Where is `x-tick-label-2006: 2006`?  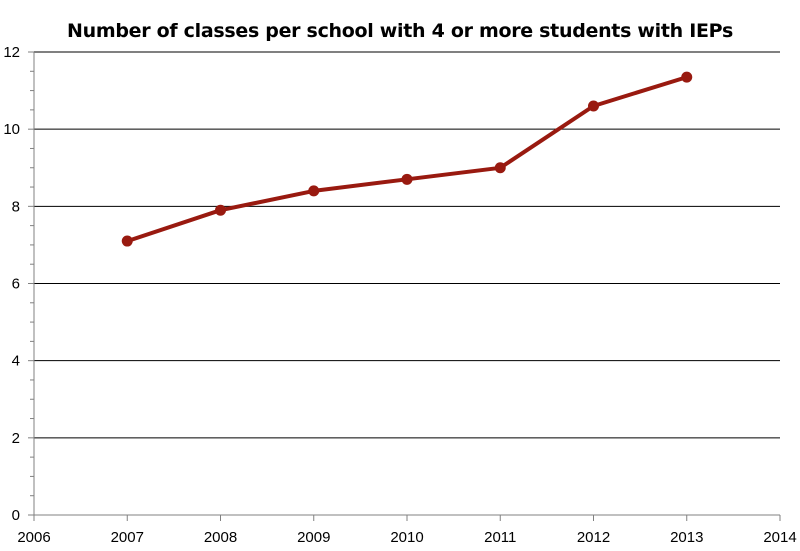
x-tick-label-2006: 2006 is located at coordinates (33, 537).